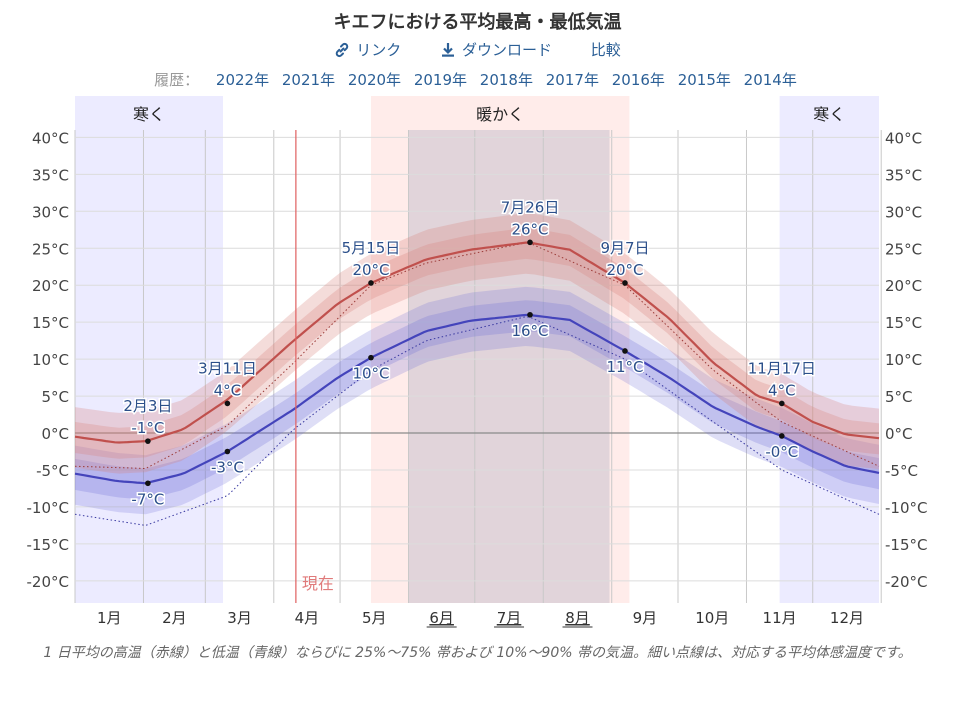 This screenshot has height=707, width=955. I want to click on y-tick-label-left: -20°C, so click(48, 582).